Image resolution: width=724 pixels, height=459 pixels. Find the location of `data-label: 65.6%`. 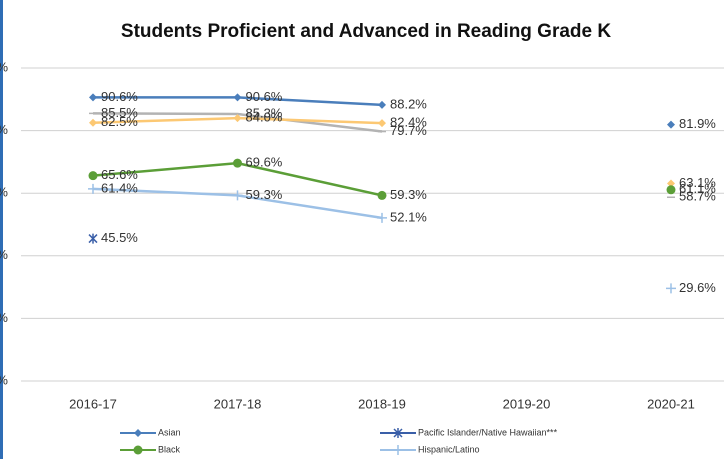

data-label: 65.6% is located at coordinates (119, 174).